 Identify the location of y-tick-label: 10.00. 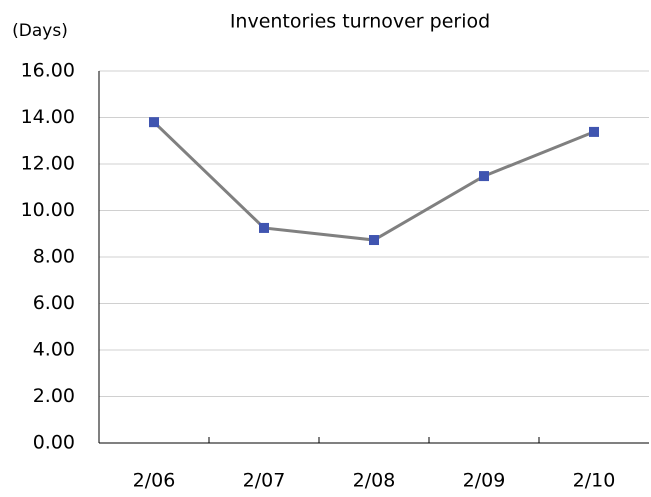
(48, 210).